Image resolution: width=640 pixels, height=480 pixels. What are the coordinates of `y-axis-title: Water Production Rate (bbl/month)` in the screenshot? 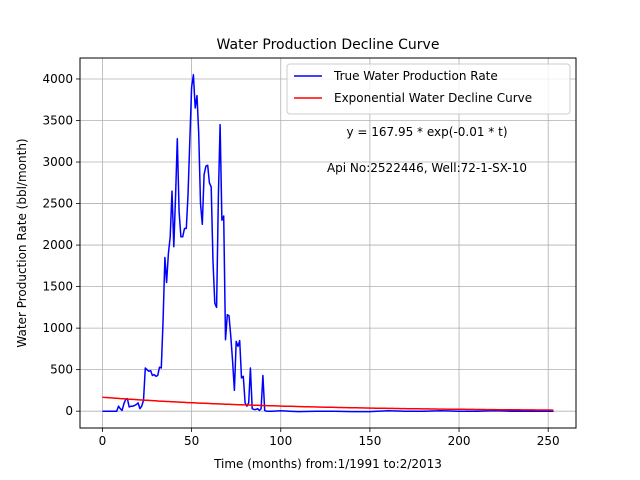 It's located at (22, 242).